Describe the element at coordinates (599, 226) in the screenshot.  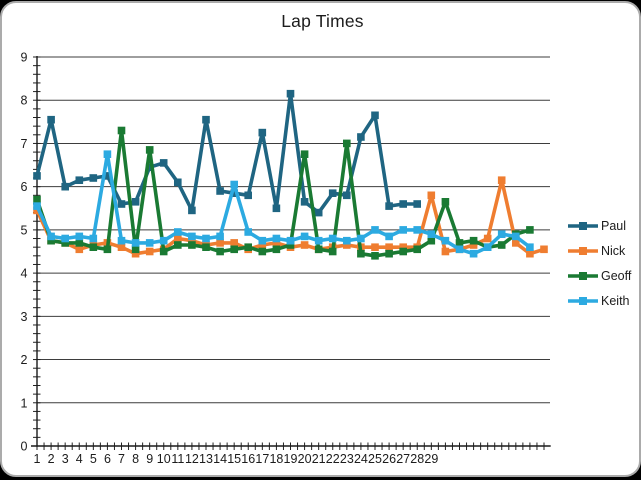
I see `legend-item-paul: Paul` at that location.